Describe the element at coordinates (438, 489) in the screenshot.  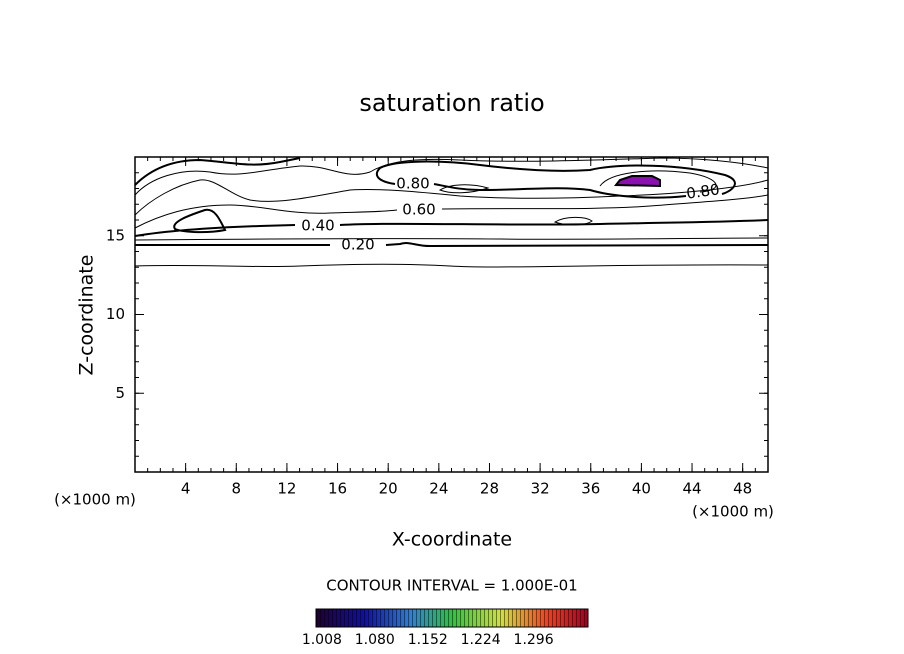
I see `x-tick-label: 24` at that location.